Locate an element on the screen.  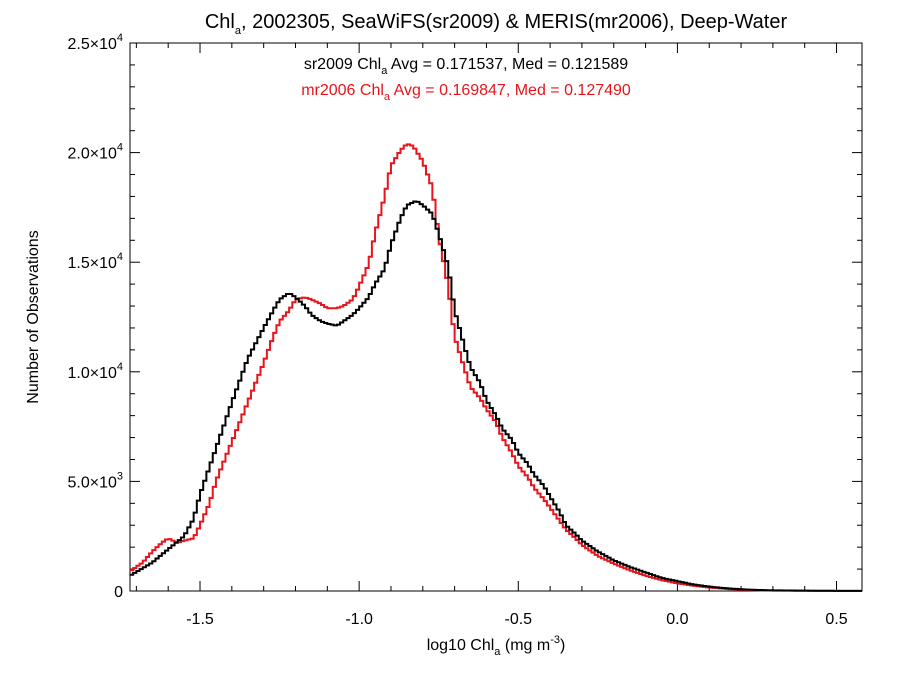
x-tick-label: 0.0 is located at coordinates (677, 619).